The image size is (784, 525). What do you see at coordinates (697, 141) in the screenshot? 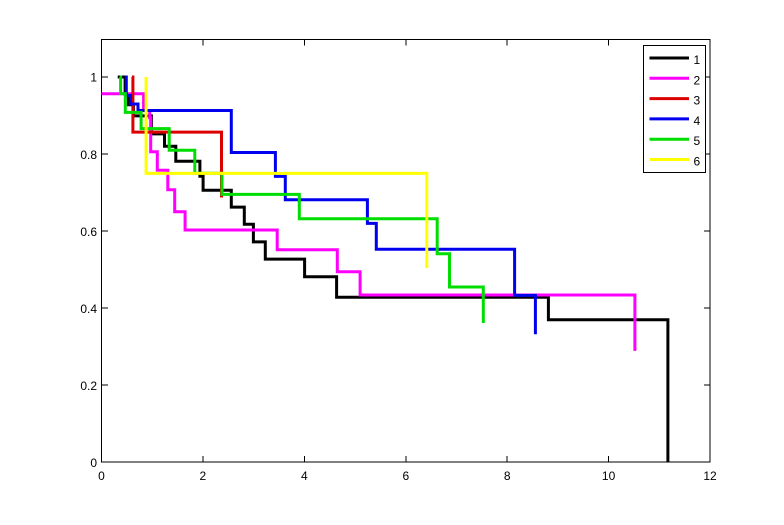
I see `svg-text: 5` at bounding box center [697, 141].